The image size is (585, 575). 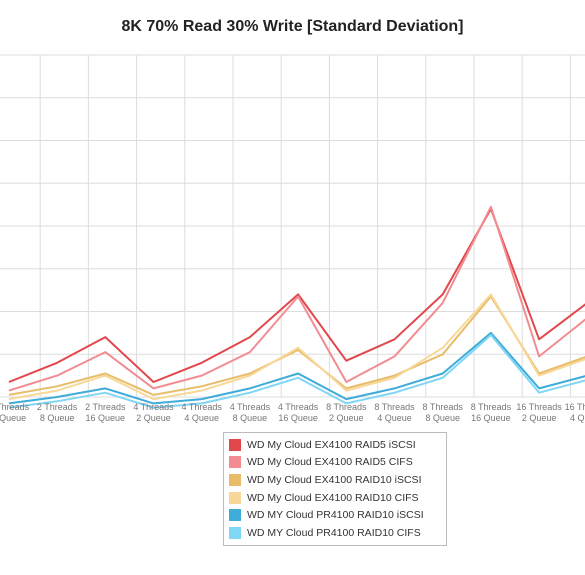 I want to click on x-tick-label: 1 Threads, so click(x=15, y=407).